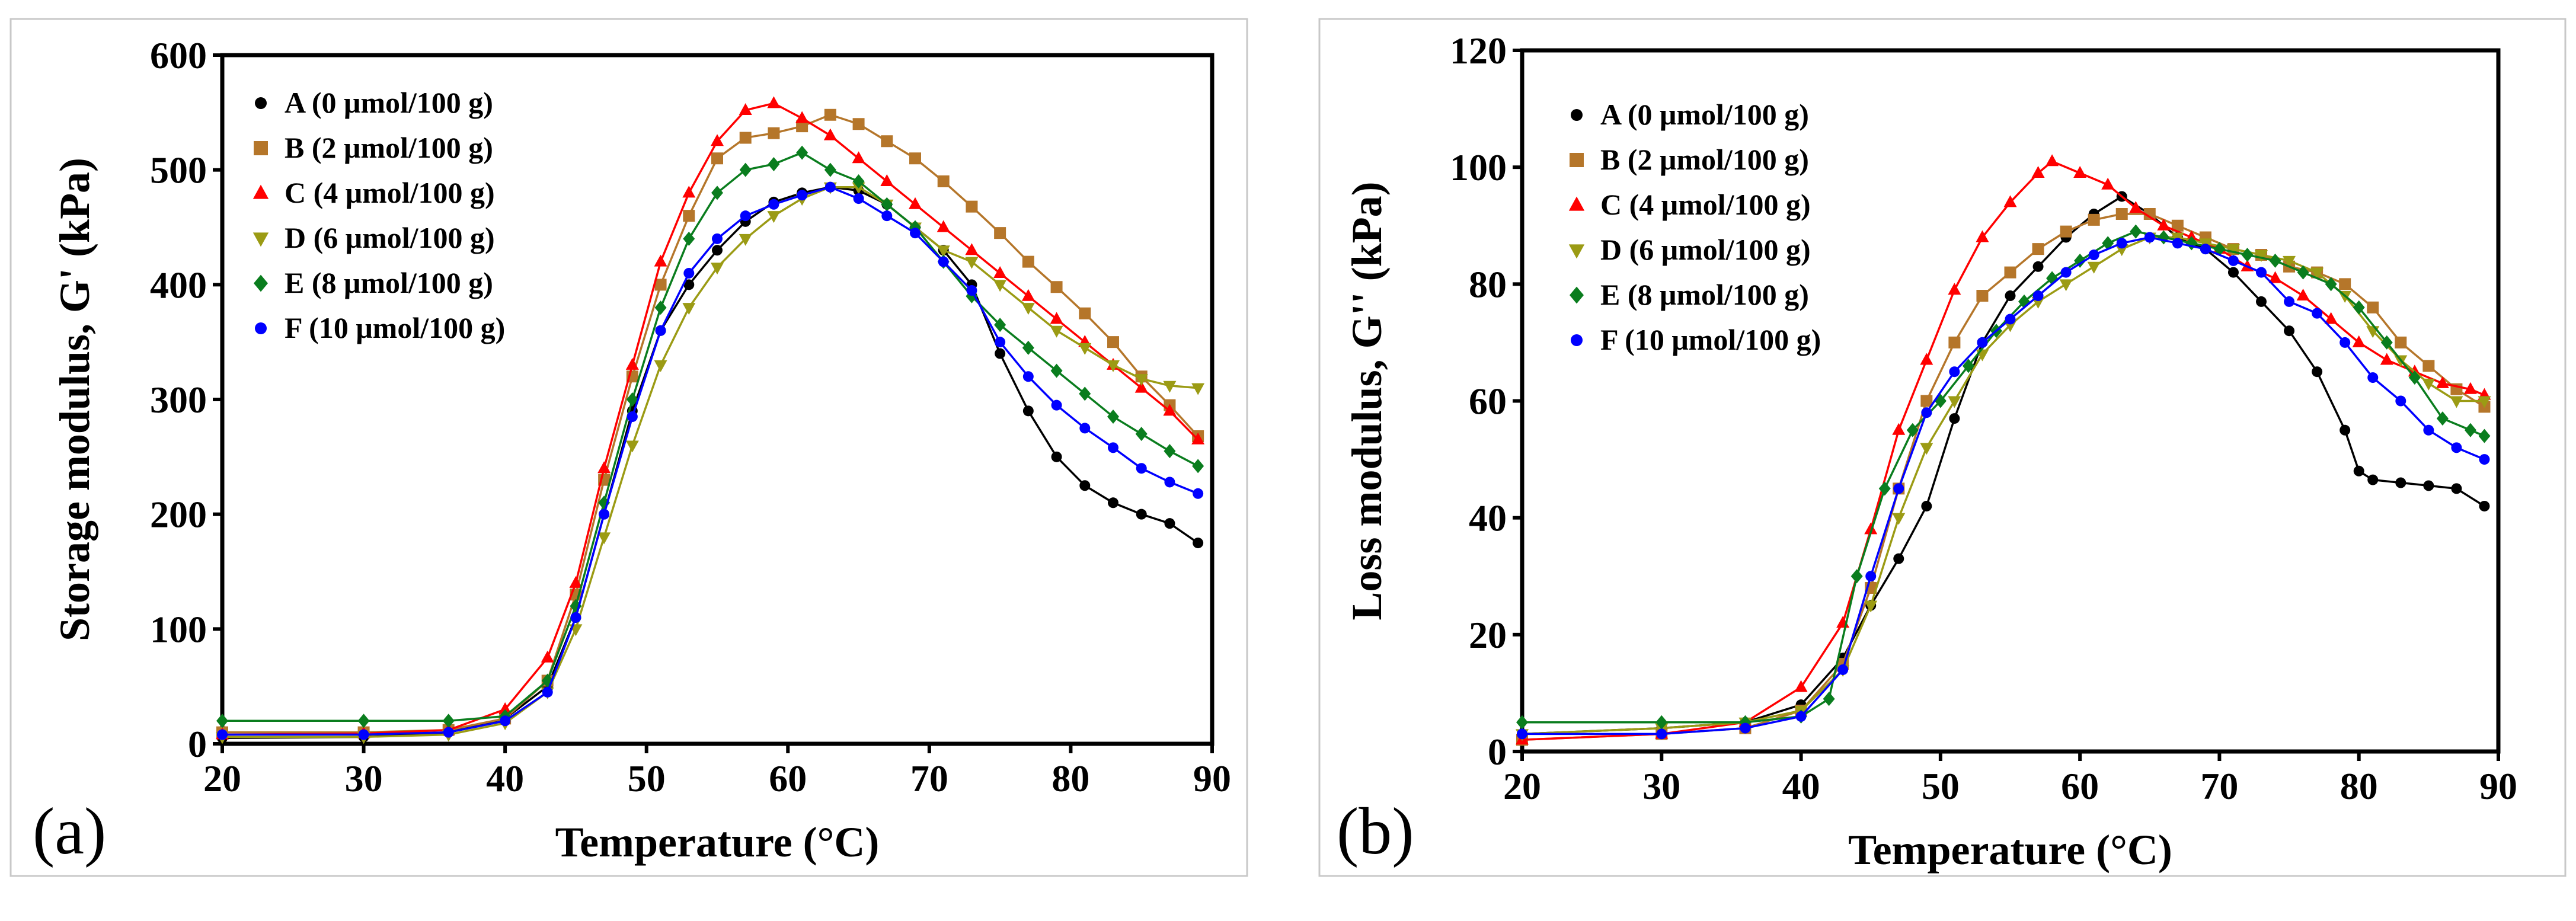 The width and height of the screenshot is (2576, 921). I want to click on x-tick-label: 50, so click(1941, 786).